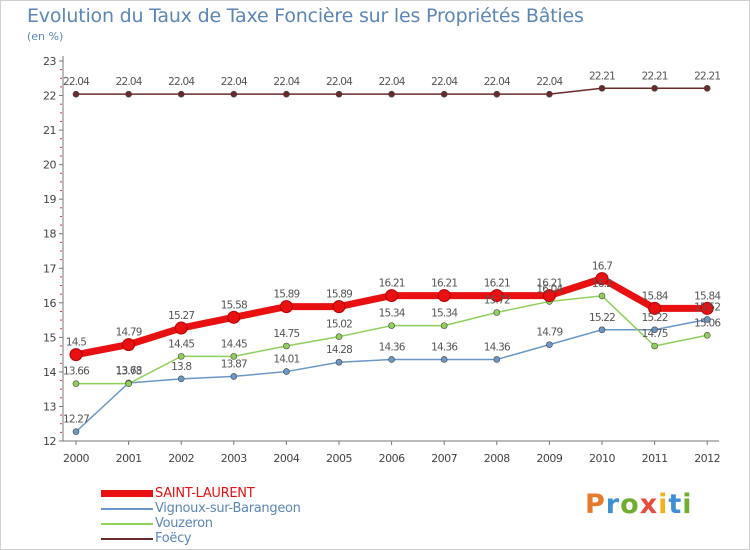 The image size is (750, 550). What do you see at coordinates (184, 523) in the screenshot?
I see `legend-label: Vouzeron` at bounding box center [184, 523].